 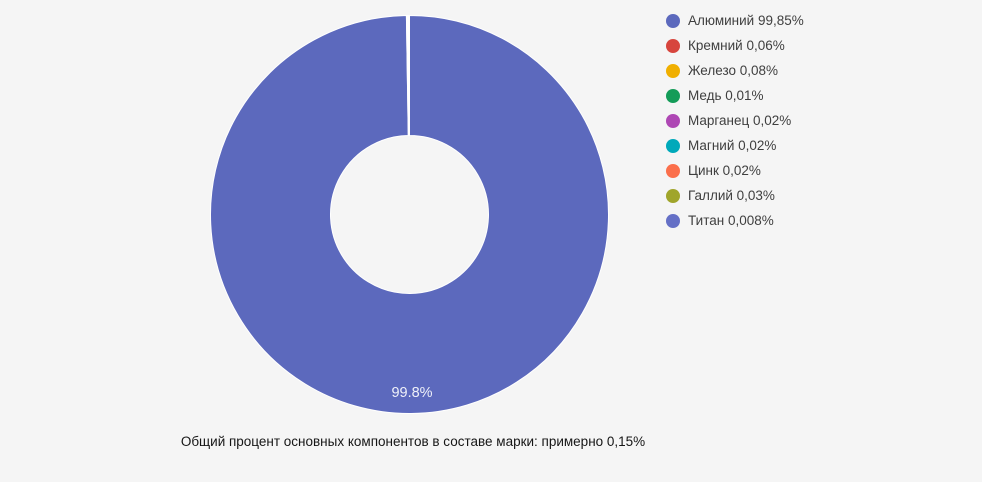 I want to click on legend-item-gallium: Галлий 0,03%, so click(x=735, y=195).